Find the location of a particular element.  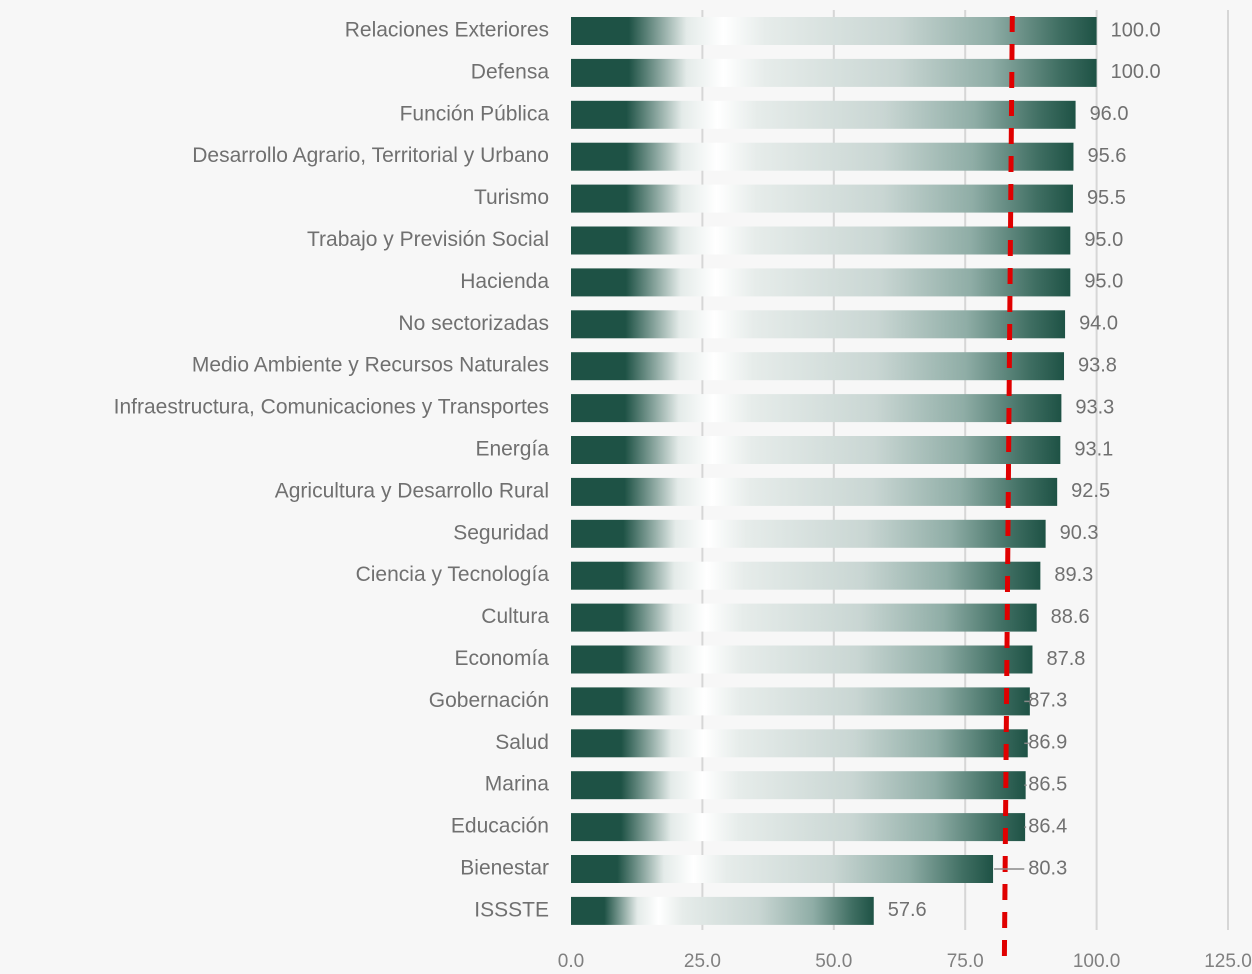

category-label: Energía is located at coordinates (512, 449).